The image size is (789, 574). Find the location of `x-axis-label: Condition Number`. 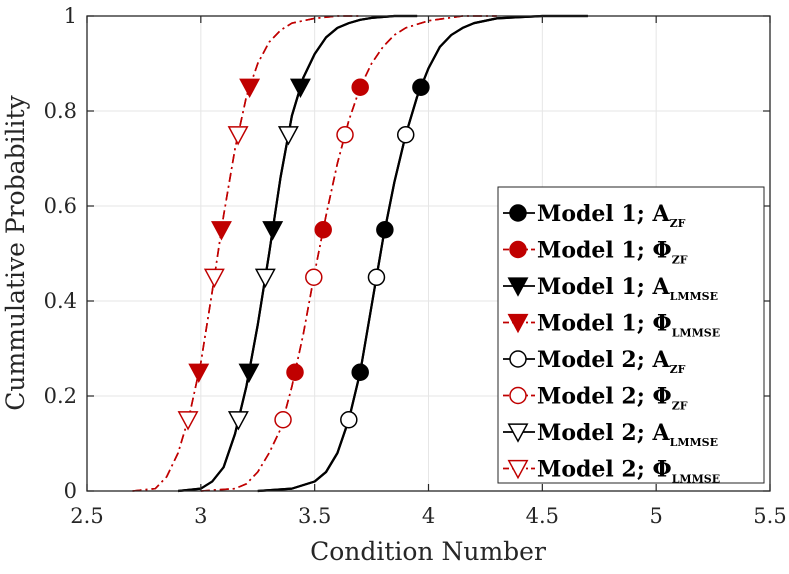

x-axis-label: Condition Number is located at coordinates (428, 551).